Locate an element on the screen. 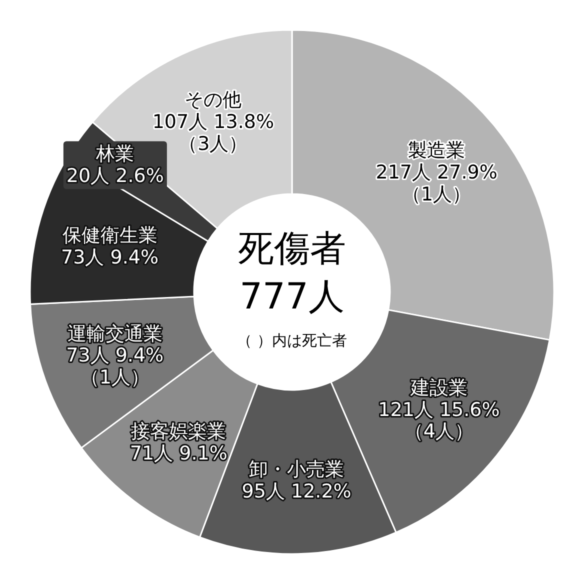 The height and width of the screenshot is (570, 572). data-label: 71人 9.1% is located at coordinates (179, 453).